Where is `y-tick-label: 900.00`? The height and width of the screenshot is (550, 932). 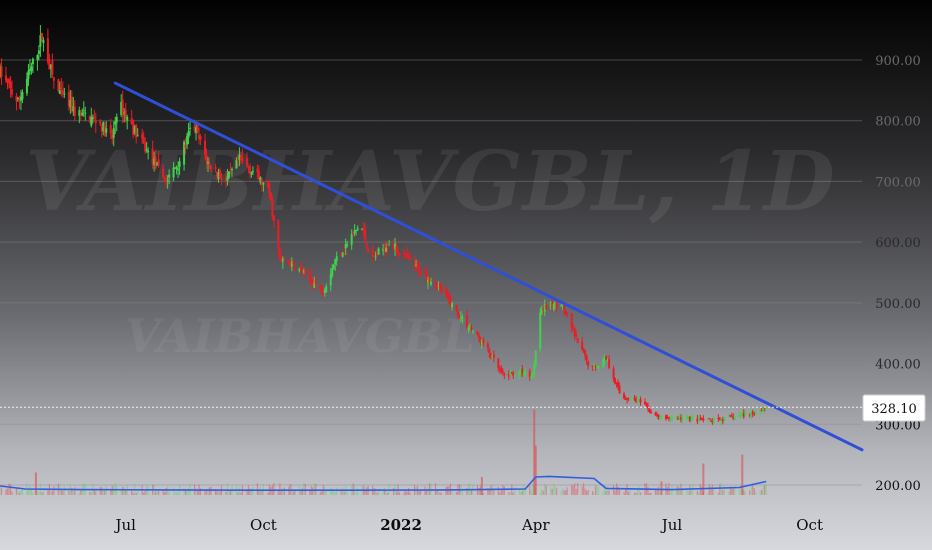
y-tick-label: 900.00 is located at coordinates (898, 61).